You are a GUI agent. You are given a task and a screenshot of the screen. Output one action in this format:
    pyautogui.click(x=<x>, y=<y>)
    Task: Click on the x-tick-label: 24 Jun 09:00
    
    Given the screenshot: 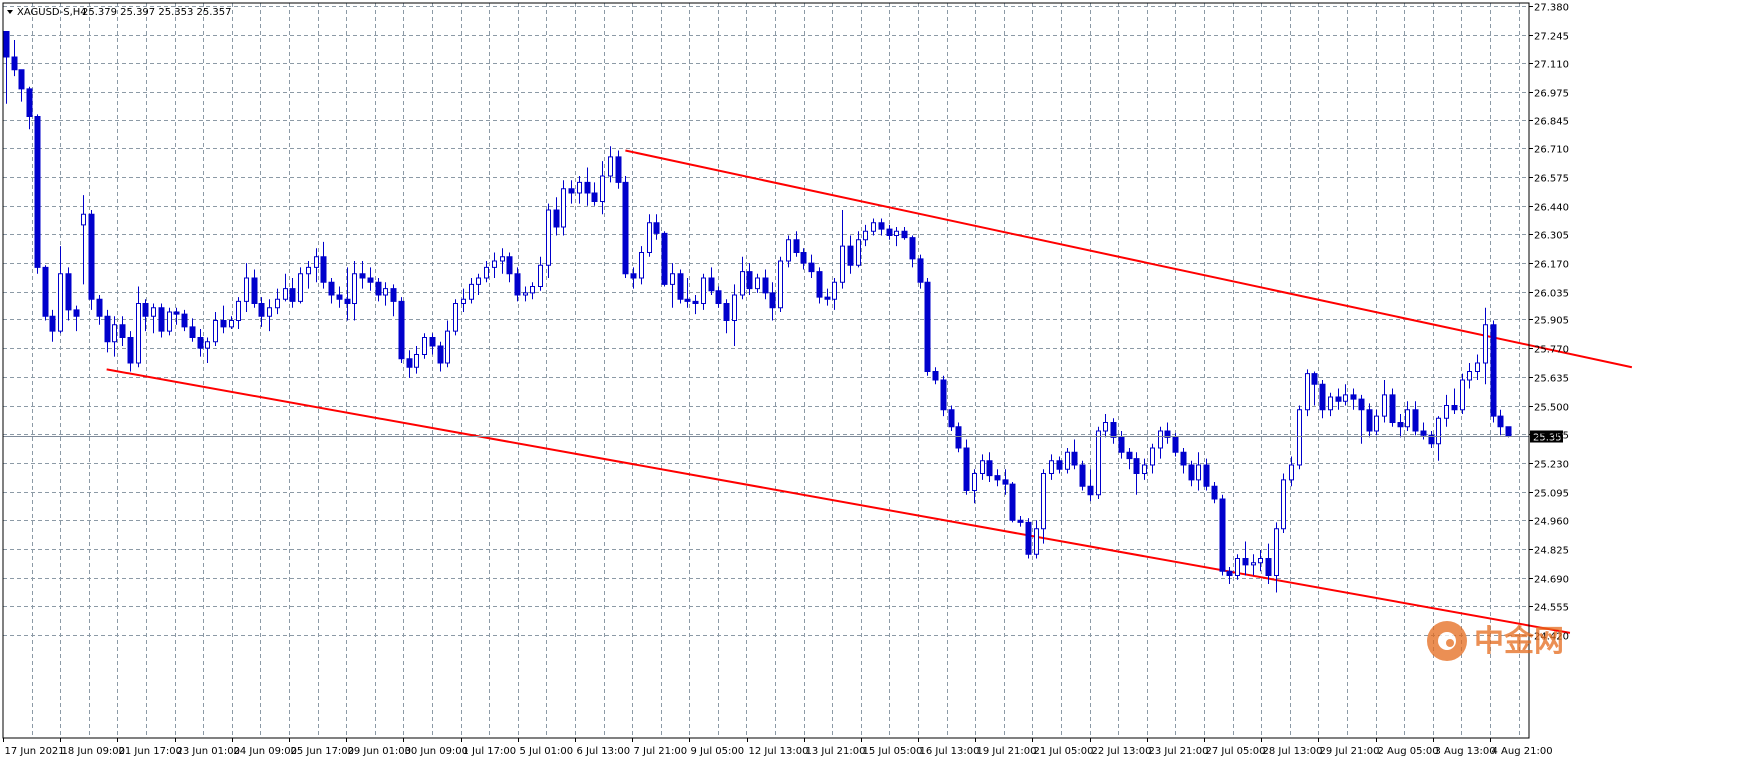 What is the action you would take?
    pyautogui.click(x=266, y=751)
    